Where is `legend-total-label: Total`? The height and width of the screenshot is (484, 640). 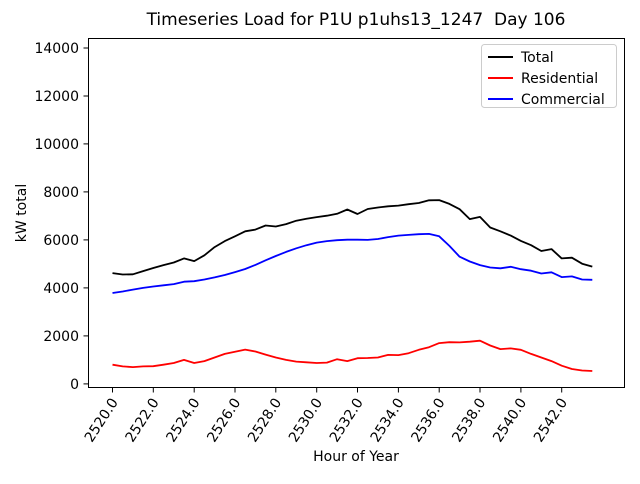 legend-total-label: Total is located at coordinates (537, 58).